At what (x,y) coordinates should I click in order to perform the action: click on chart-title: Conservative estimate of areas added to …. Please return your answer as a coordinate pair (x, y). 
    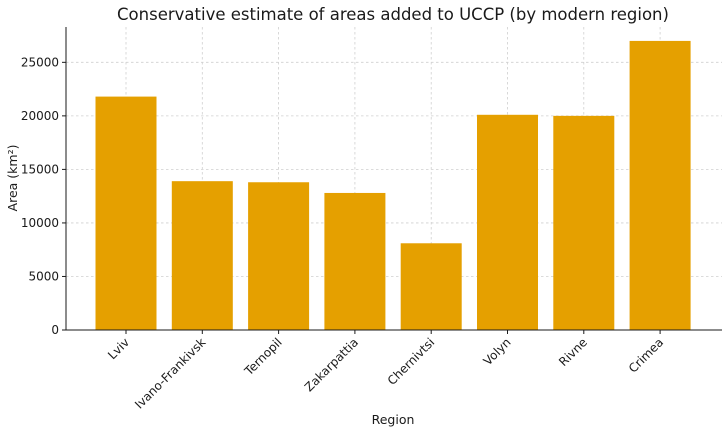
    Looking at the image, I should click on (393, 14).